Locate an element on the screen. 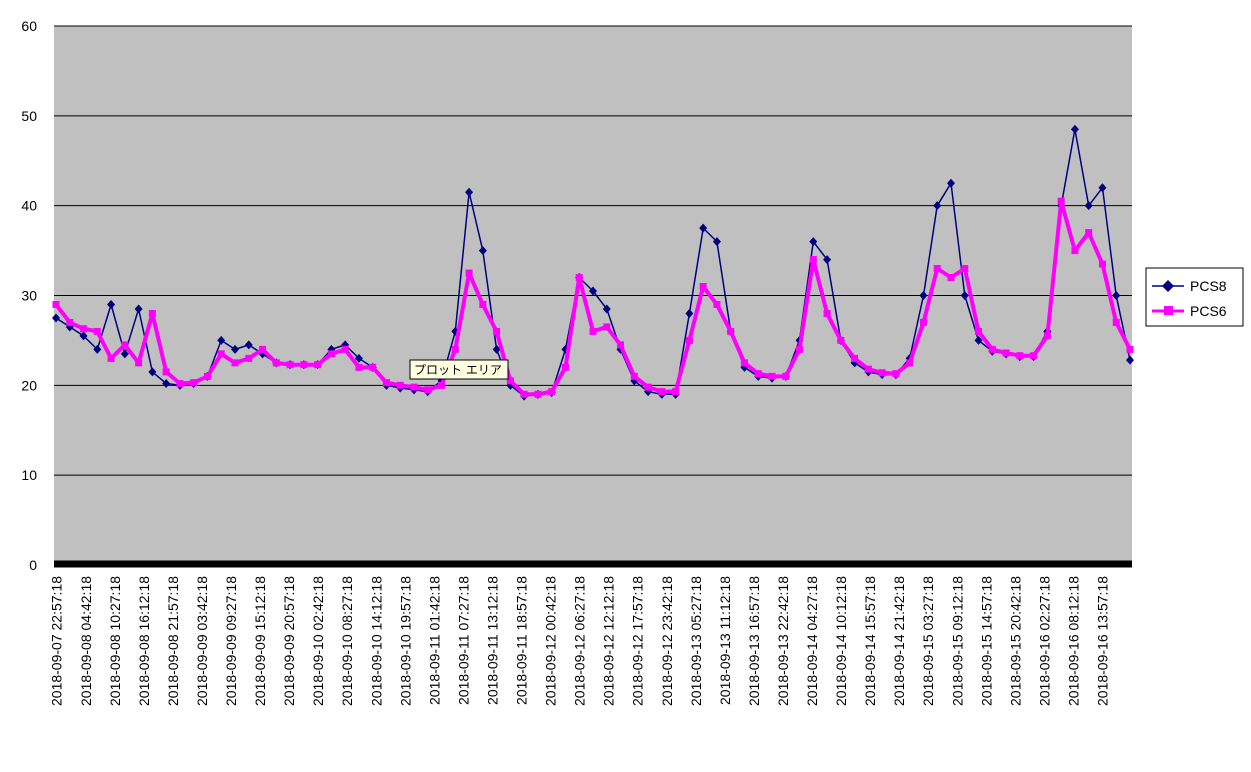 The width and height of the screenshot is (1251, 772). x-tick-label: 2018-09-12 06:27:18 is located at coordinates (580, 641).